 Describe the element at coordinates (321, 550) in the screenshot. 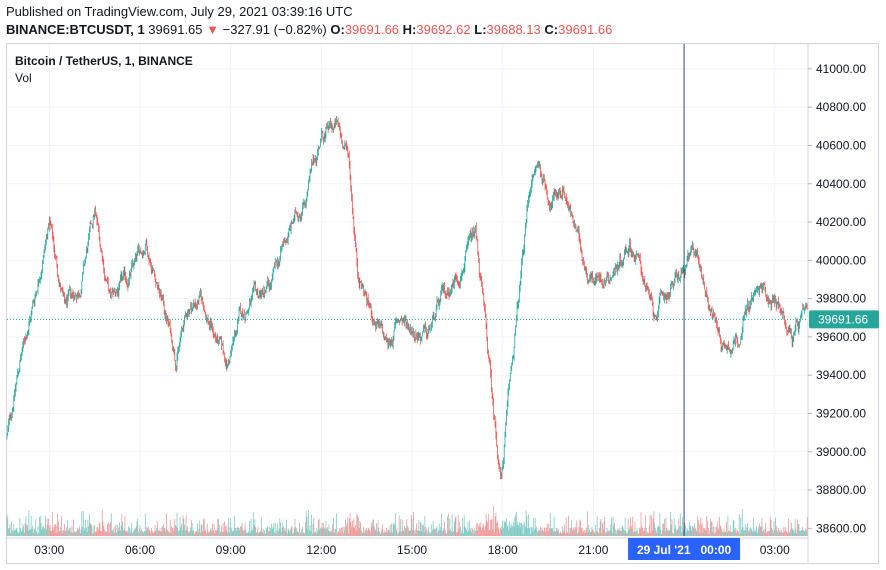

I see `time-tick-label: 12:00` at that location.